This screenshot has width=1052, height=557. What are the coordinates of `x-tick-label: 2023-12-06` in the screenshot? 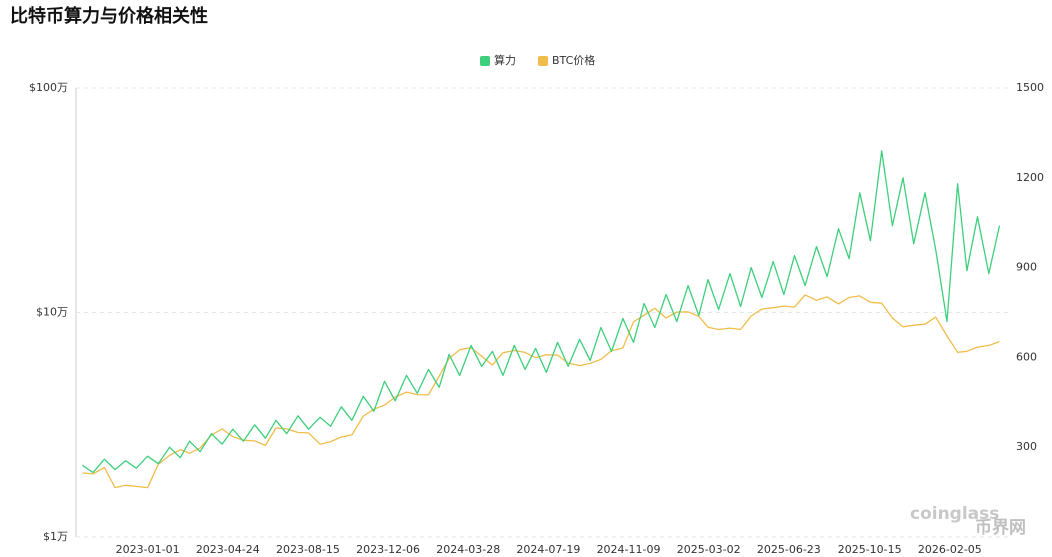 It's located at (388, 549).